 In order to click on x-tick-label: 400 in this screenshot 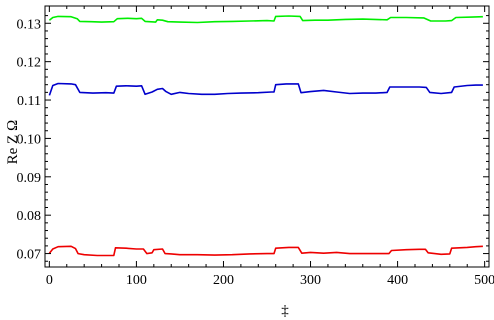, I will do `click(397, 280)`.